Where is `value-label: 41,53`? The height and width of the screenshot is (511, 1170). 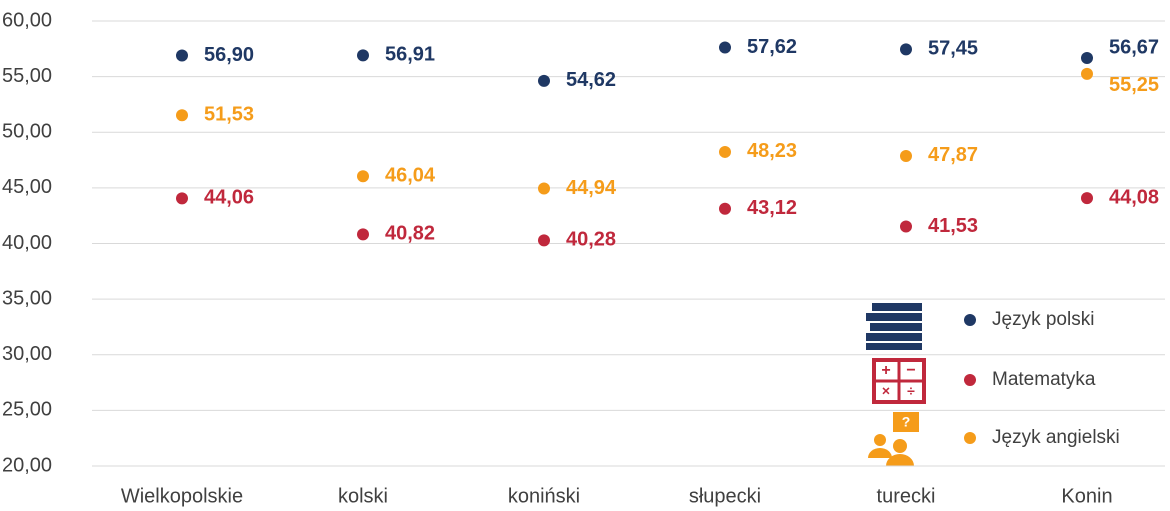
value-label: 41,53 is located at coordinates (953, 226).